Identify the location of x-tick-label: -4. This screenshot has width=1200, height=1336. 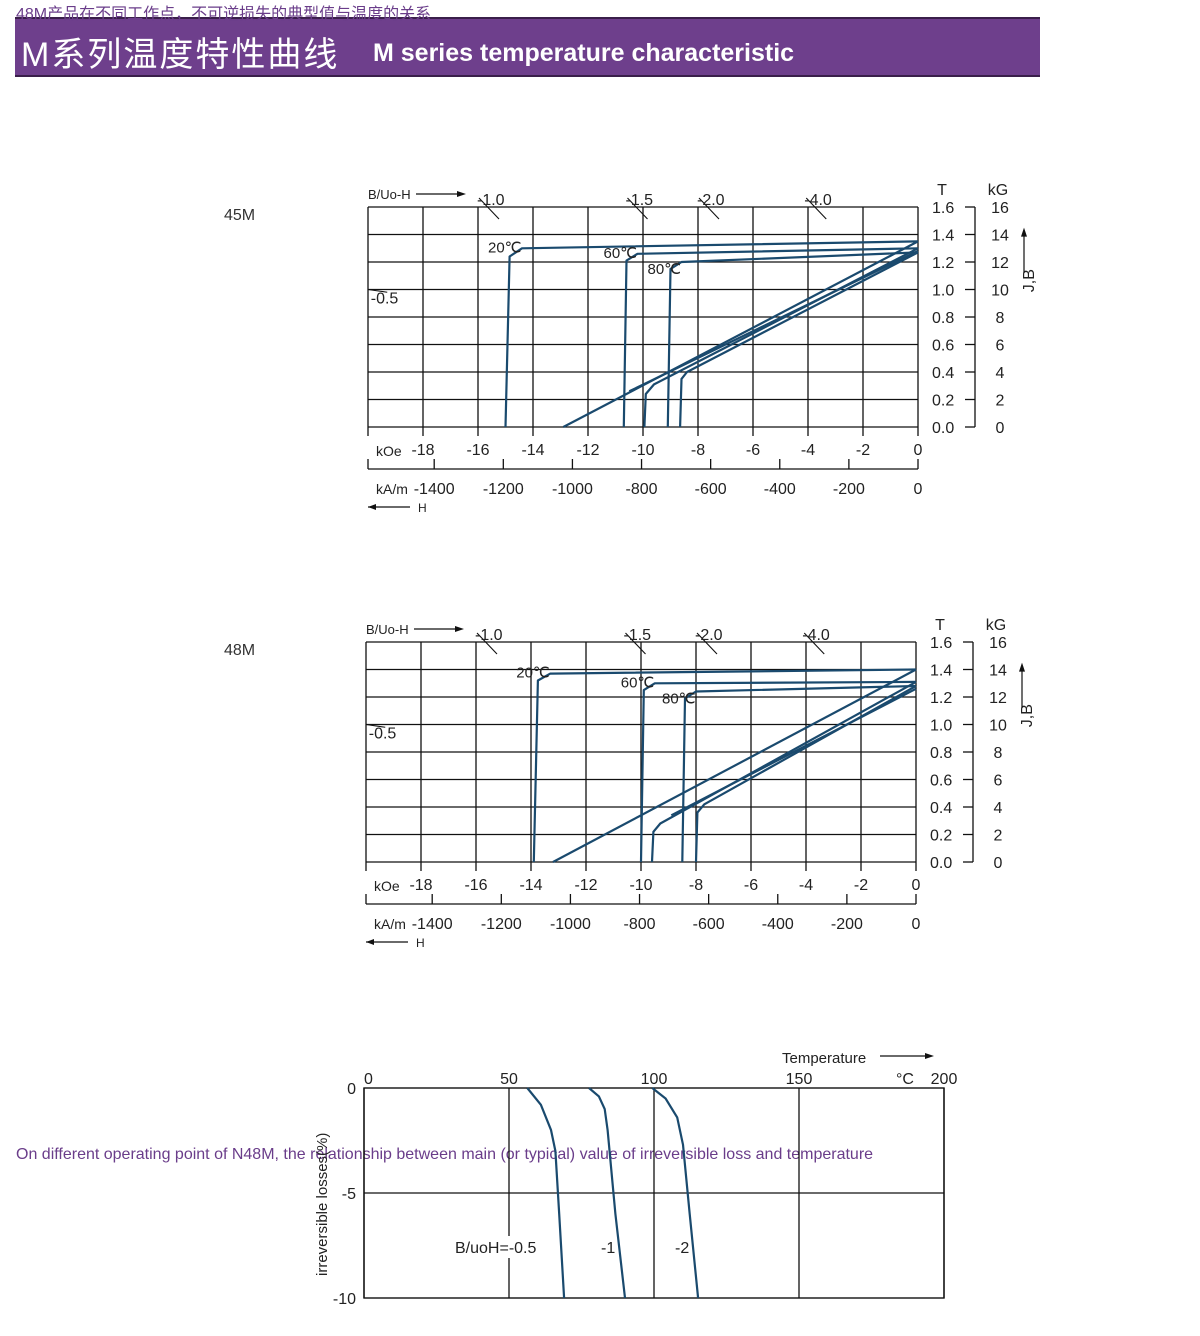
(806, 885).